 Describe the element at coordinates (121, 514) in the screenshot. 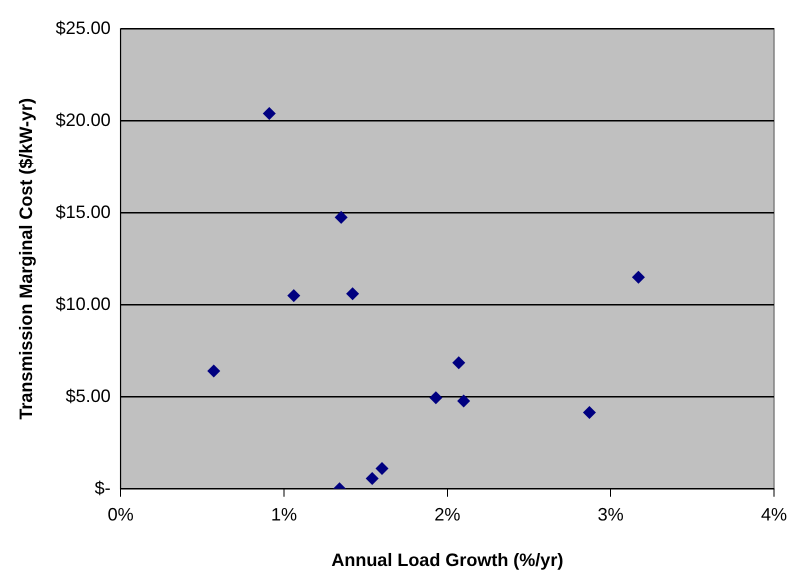

I see `x-tick-label: 0%` at that location.